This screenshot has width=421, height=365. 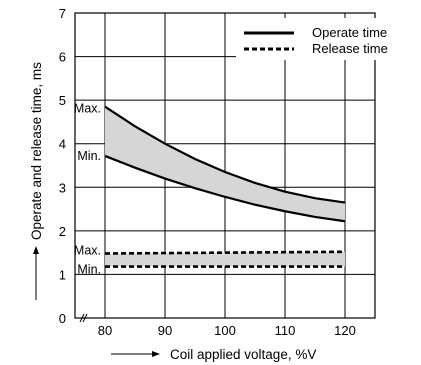 What do you see at coordinates (87, 109) in the screenshot?
I see `band-label-max-0: Max.` at bounding box center [87, 109].